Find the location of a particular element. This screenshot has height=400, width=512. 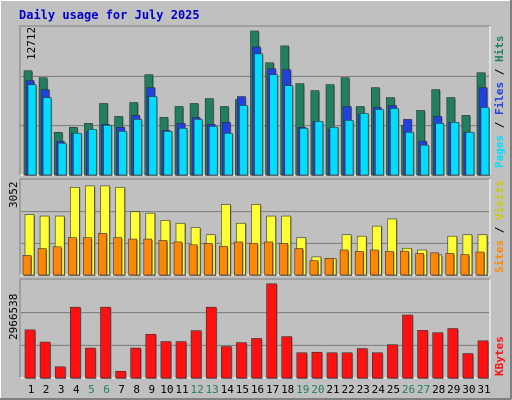

x-label-day-9: 9 is located at coordinates (151, 389).